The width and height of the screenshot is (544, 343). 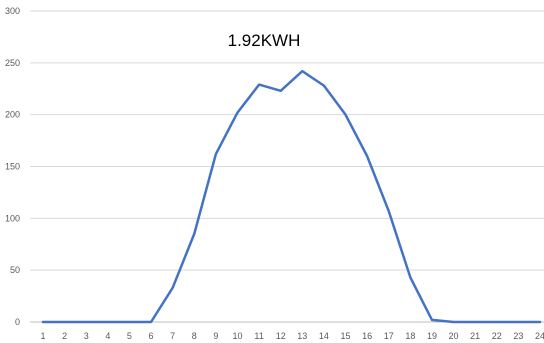 What do you see at coordinates (12, 218) in the screenshot?
I see `y-tick-label: 100` at bounding box center [12, 218].